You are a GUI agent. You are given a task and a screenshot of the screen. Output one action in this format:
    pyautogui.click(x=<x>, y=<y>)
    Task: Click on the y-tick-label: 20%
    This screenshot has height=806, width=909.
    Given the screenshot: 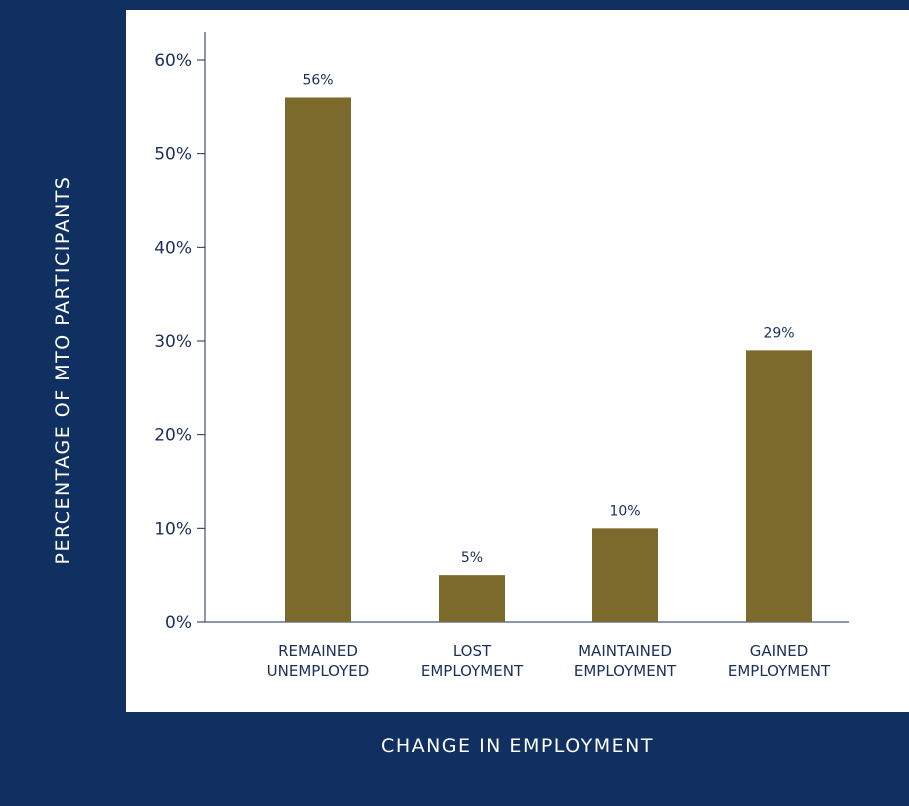 What is the action you would take?
    pyautogui.click(x=173, y=436)
    